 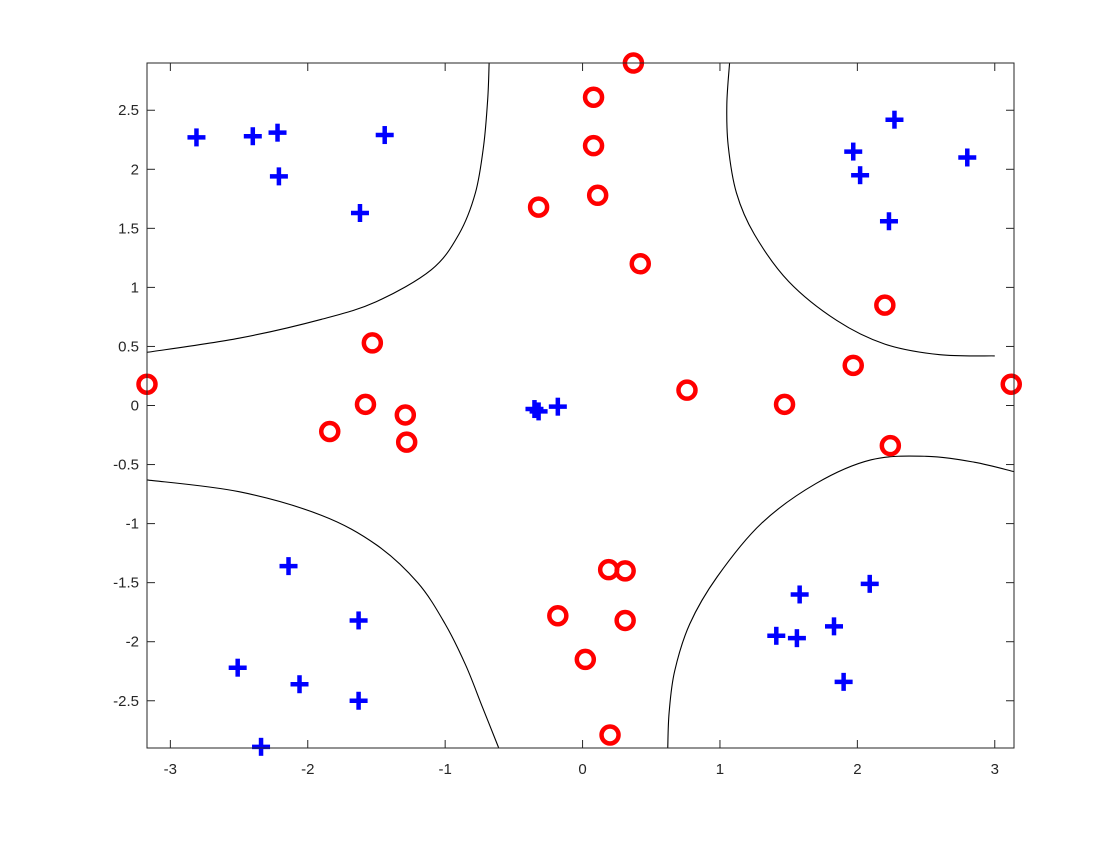 I want to click on y-tick-label: 0.5, so click(x=128, y=346).